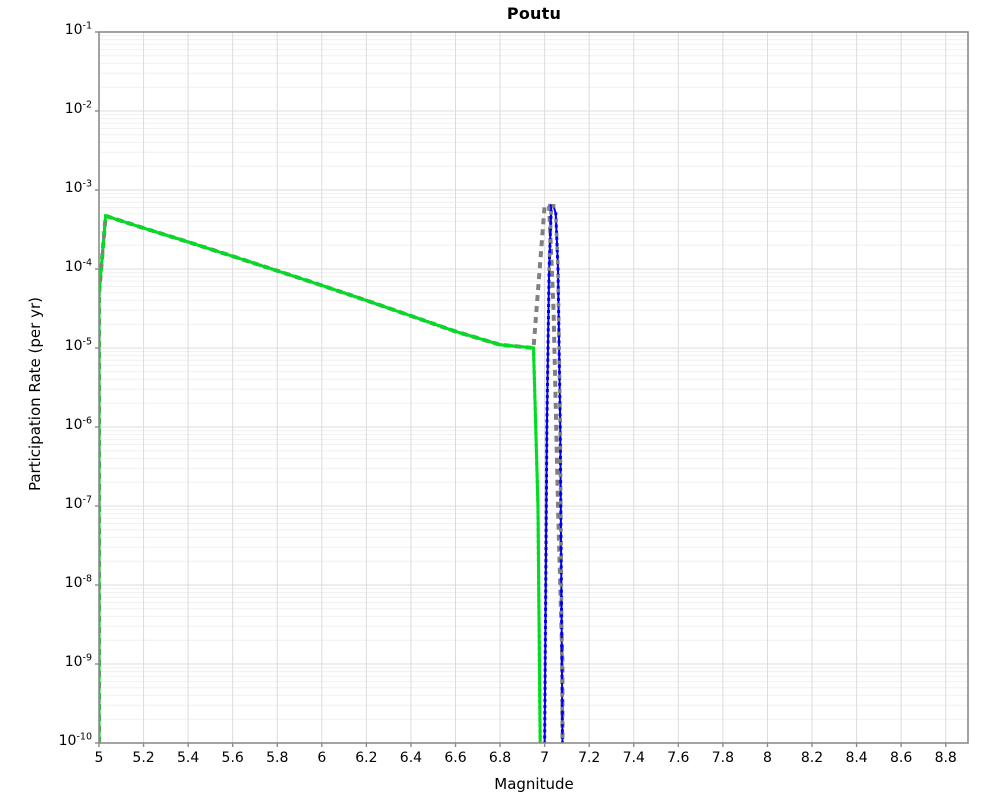 Image resolution: width=1000 pixels, height=800 pixels. What do you see at coordinates (78, 108) in the screenshot?
I see `y-tick-label: 10⁻²` at bounding box center [78, 108].